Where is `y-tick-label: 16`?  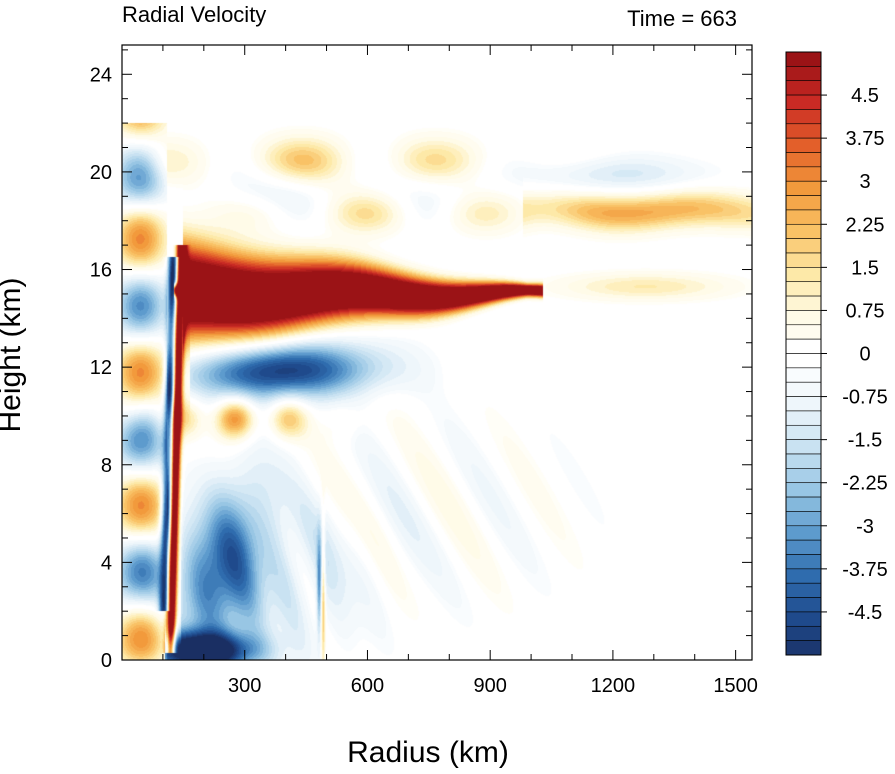
y-tick-label: 16 is located at coordinates (101, 271).